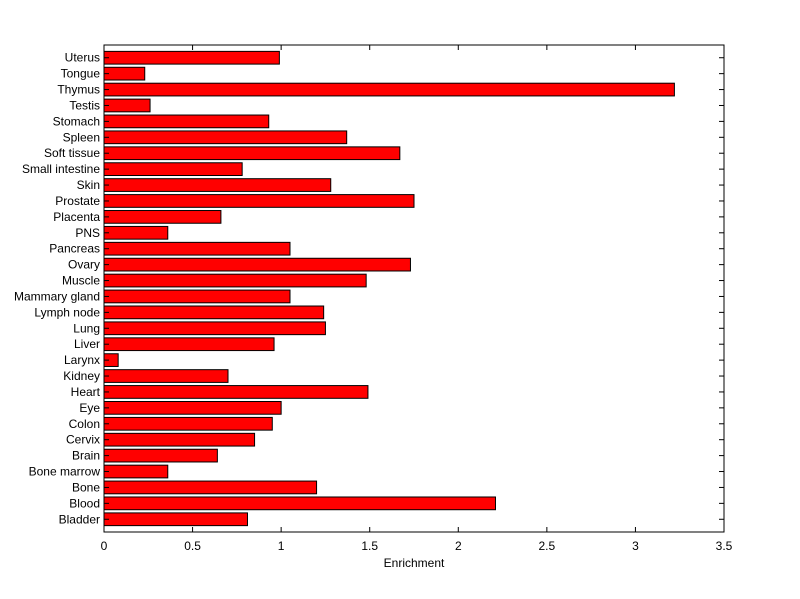  I want to click on y-tick-label: Bladder, so click(79, 519).